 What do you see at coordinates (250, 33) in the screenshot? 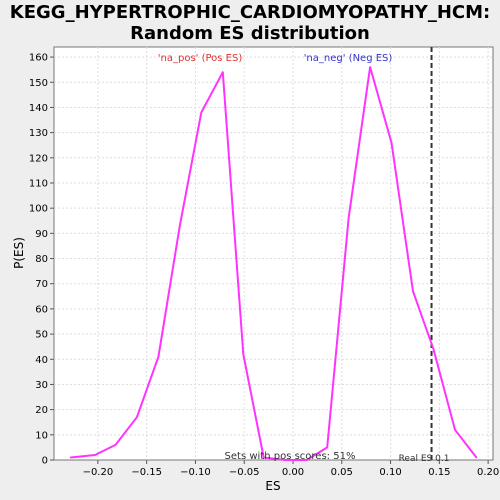
I see `chart-title-line2: Random ES distribution` at bounding box center [250, 33].